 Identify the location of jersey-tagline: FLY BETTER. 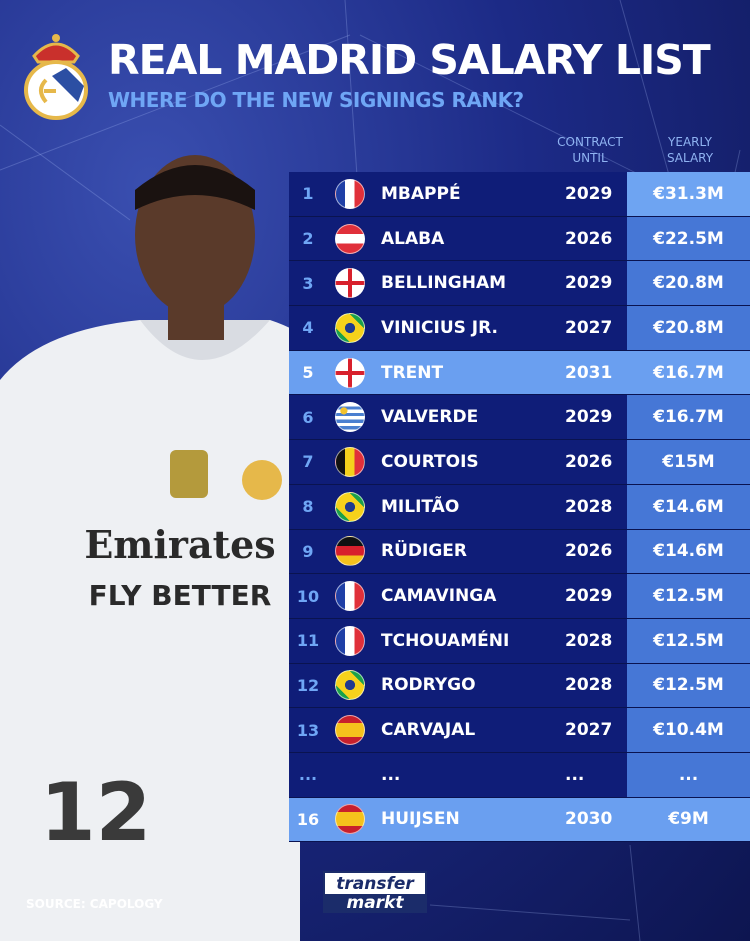
(180, 595).